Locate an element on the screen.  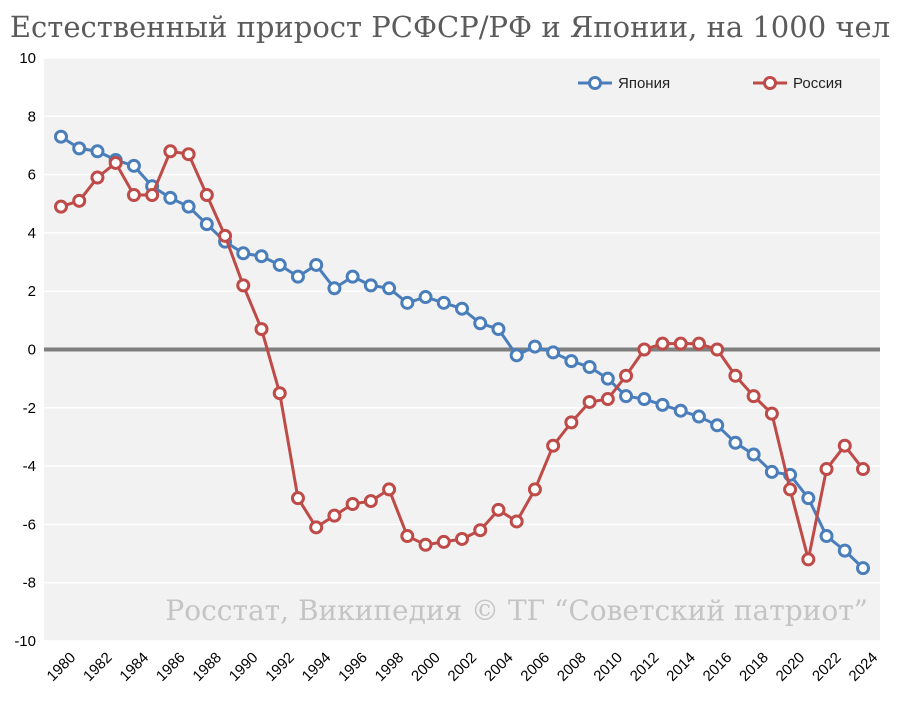
x-tick-label: 2016 is located at coordinates (718, 667).